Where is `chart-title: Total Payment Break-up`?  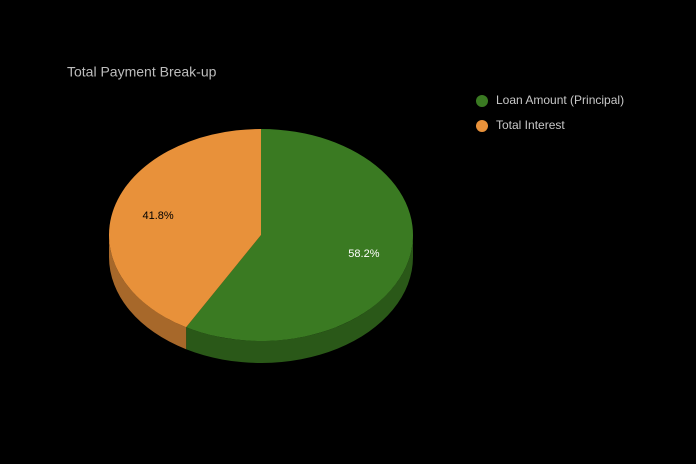 chart-title: Total Payment Break-up is located at coordinates (142, 72).